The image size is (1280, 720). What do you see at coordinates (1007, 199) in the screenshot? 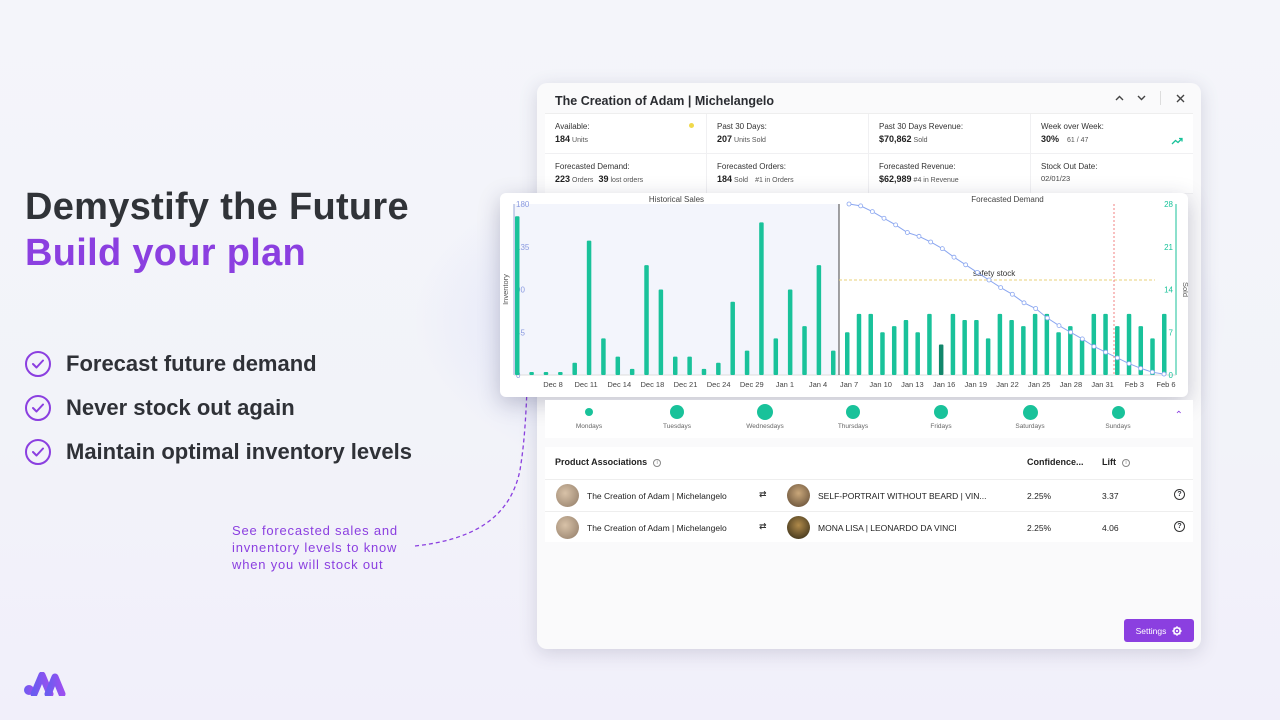
I see `forecast-title: Forecasted Demand` at bounding box center [1007, 199].